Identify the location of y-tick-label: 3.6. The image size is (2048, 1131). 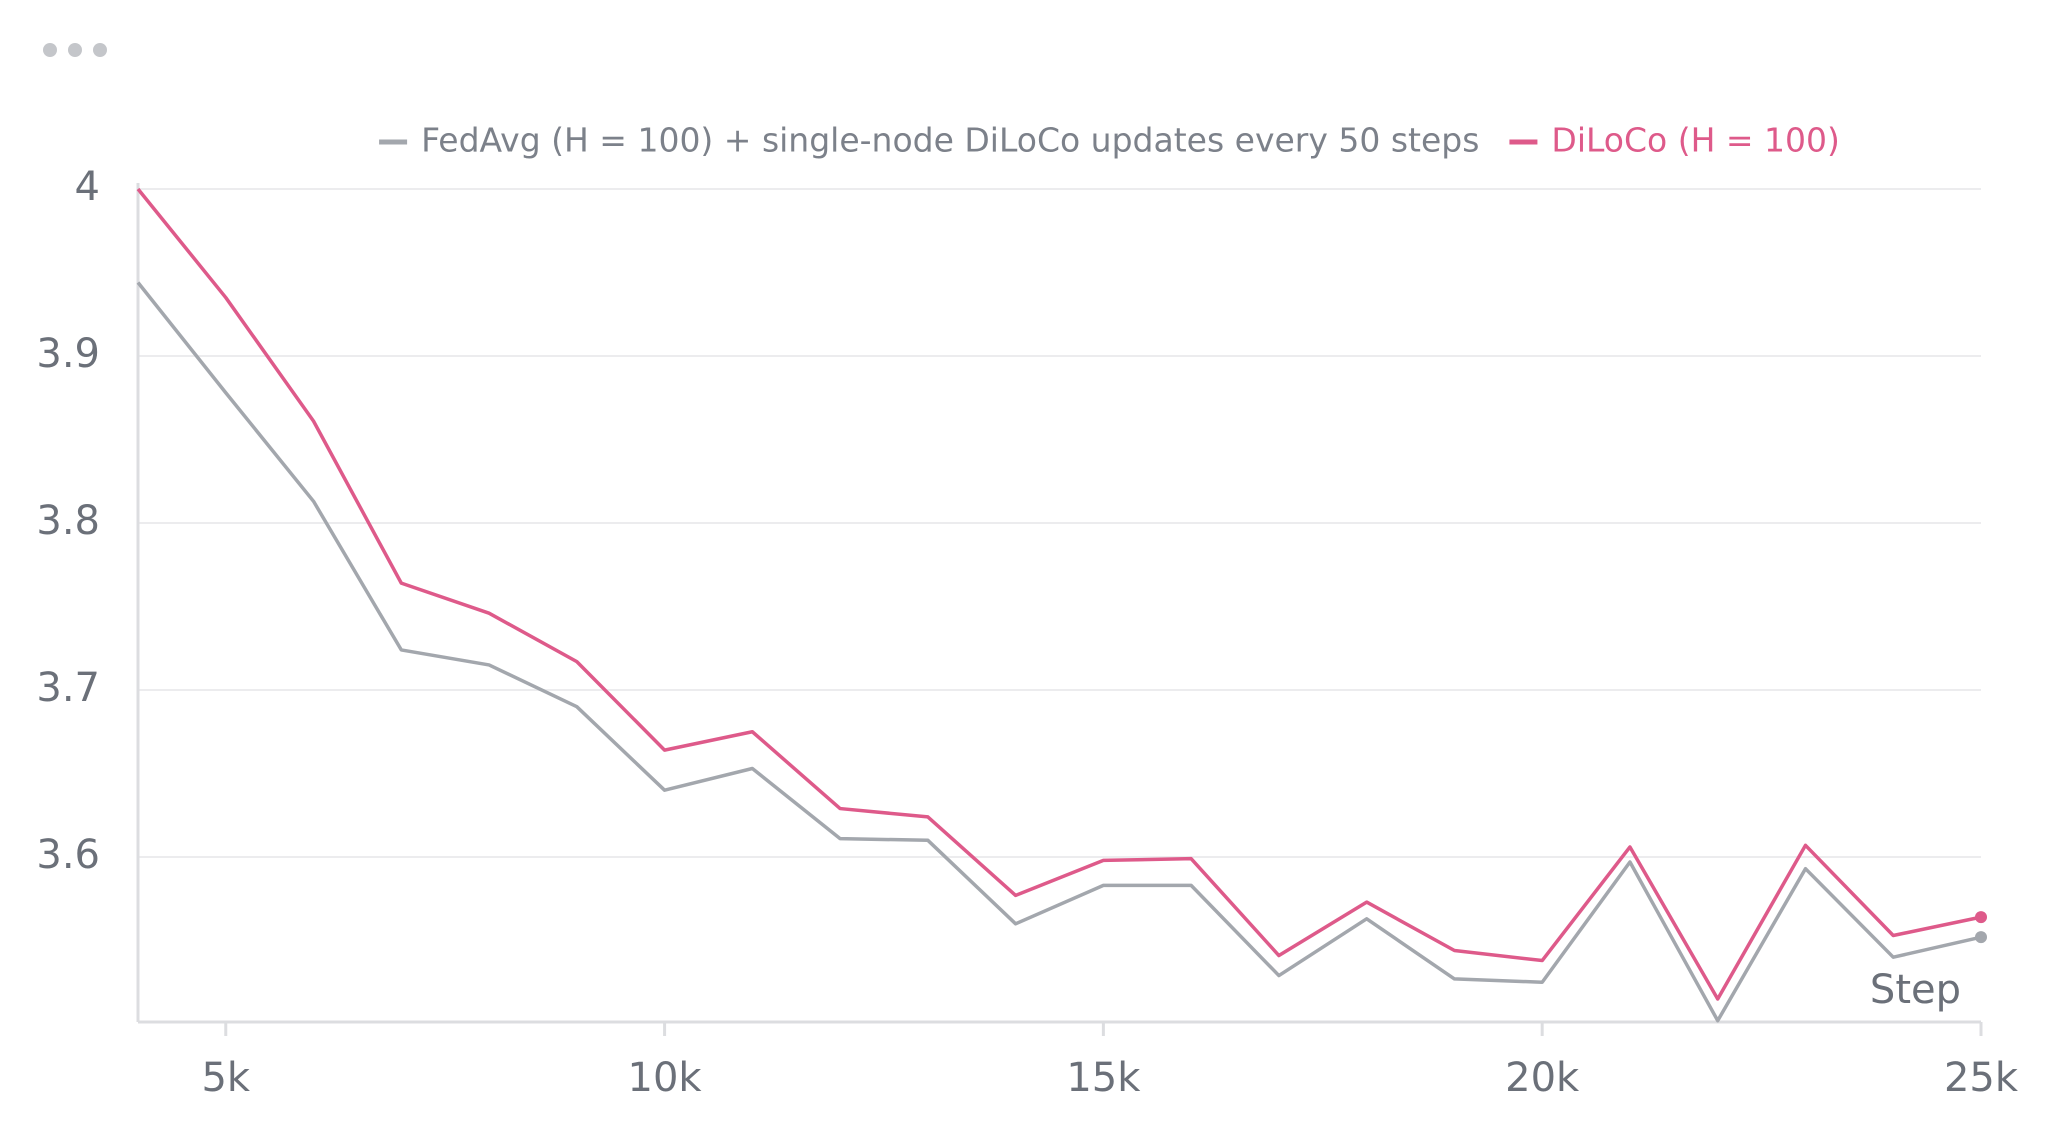
(68, 855).